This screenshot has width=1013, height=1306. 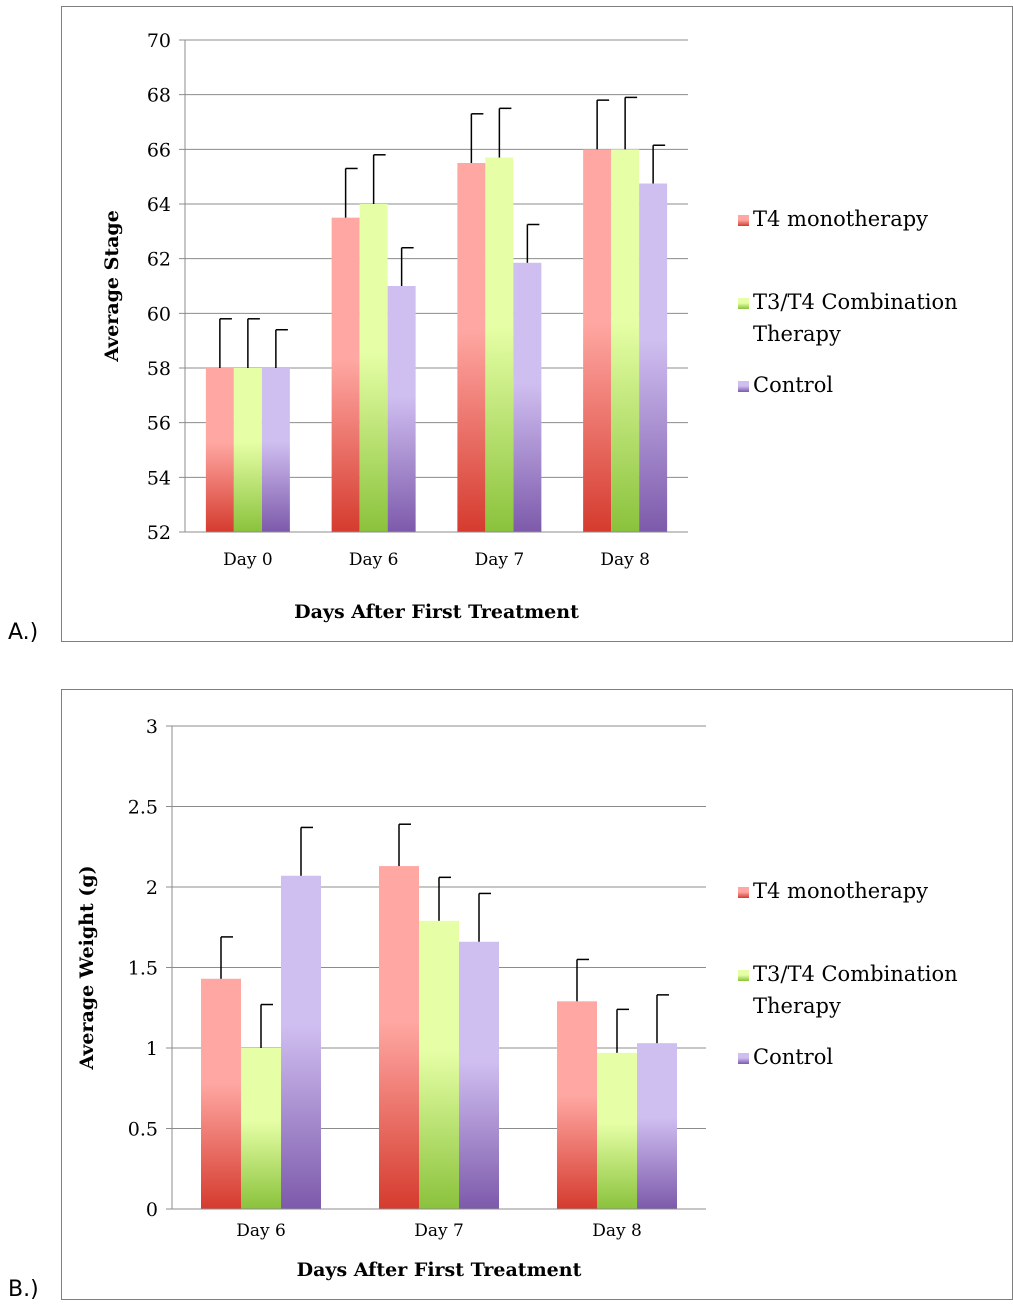 I want to click on chart-b-y-tick-label: 3, so click(x=152, y=727).